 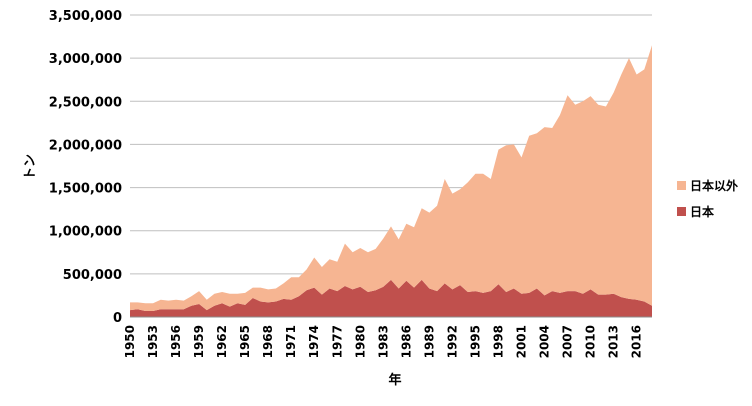 I want to click on x-tick-label: 1956, so click(x=176, y=341).